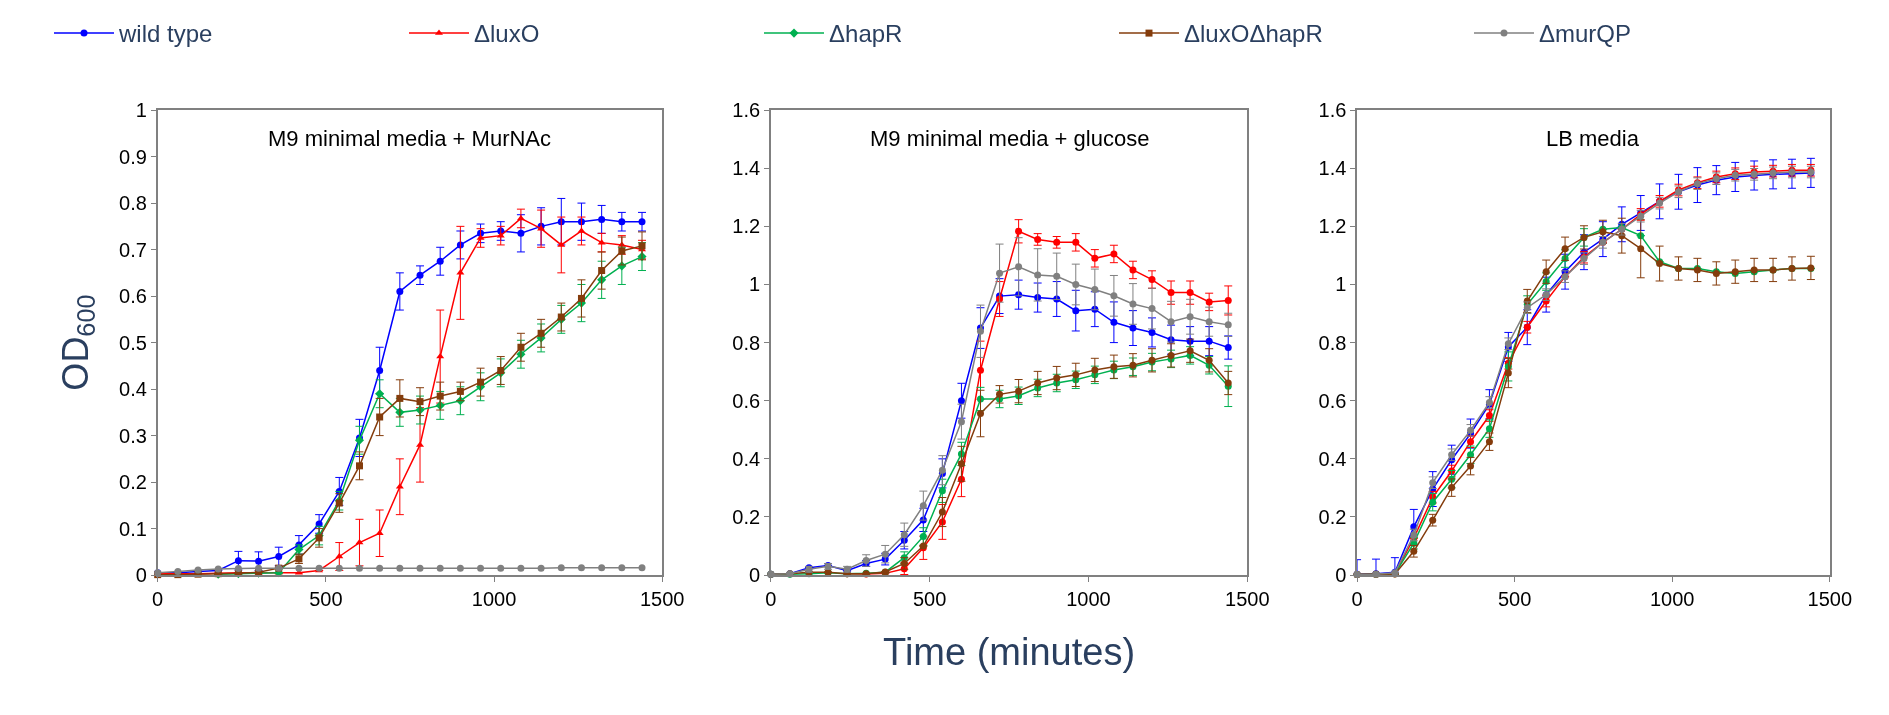  Describe the element at coordinates (1253, 34) in the screenshot. I see `legend-label: ΔluxOΔhapR` at that location.